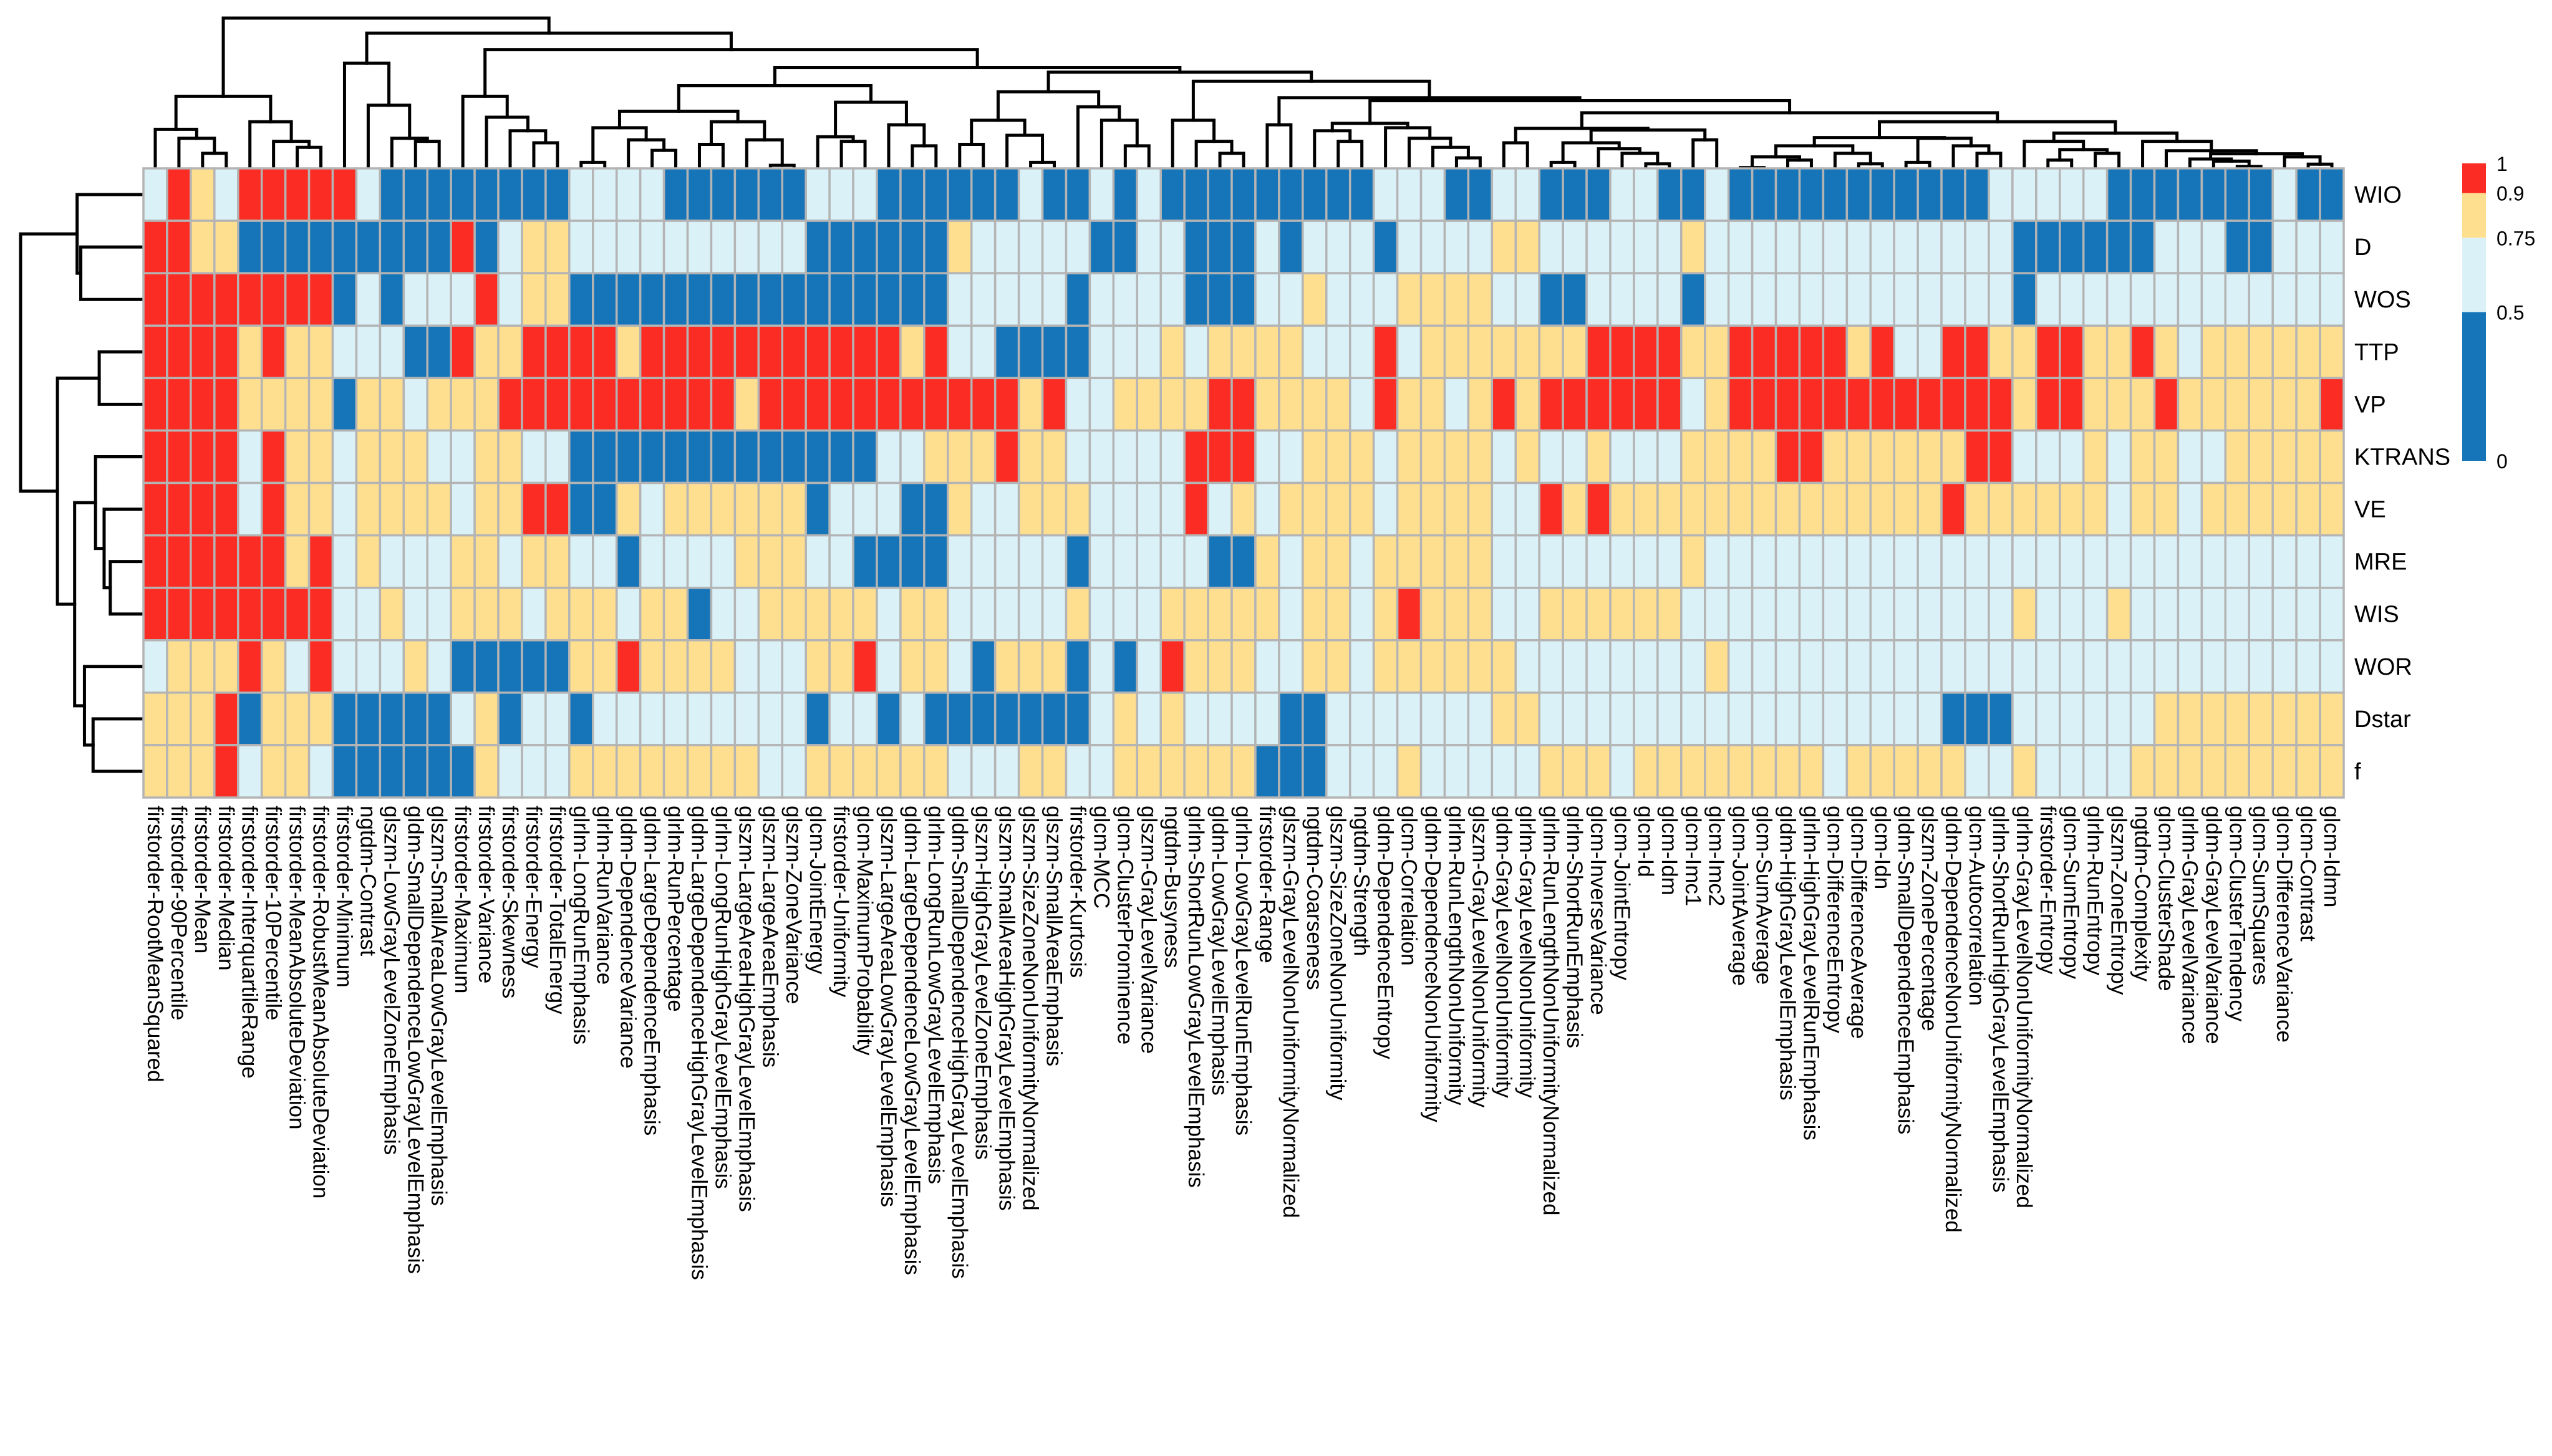 The width and height of the screenshot is (2552, 1456). What do you see at coordinates (250, 943) in the screenshot?
I see `column-label: firstorder-InterquartileRange` at bounding box center [250, 943].